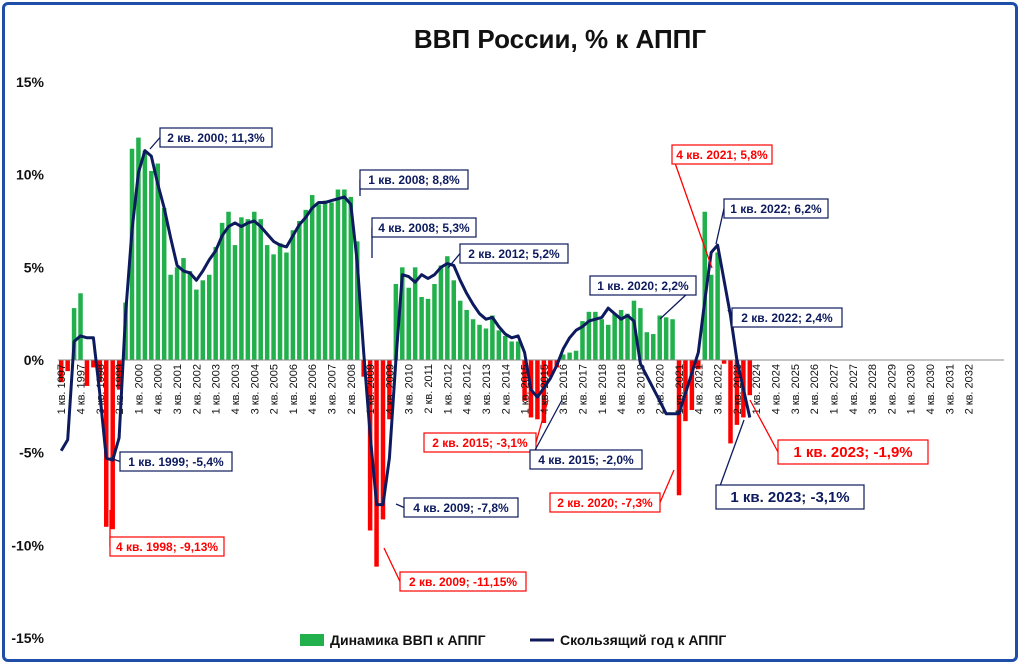  What do you see at coordinates (605, 503) in the screenshot?
I see `annotation-label: 2 кв. 2020; -7,3%` at bounding box center [605, 503].